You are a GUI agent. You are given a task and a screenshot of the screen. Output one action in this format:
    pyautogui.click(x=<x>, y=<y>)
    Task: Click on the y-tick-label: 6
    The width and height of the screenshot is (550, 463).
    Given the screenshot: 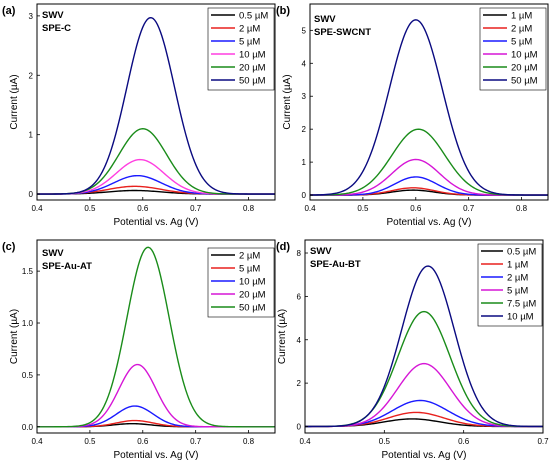 What is the action you would take?
    pyautogui.click(x=299, y=296)
    